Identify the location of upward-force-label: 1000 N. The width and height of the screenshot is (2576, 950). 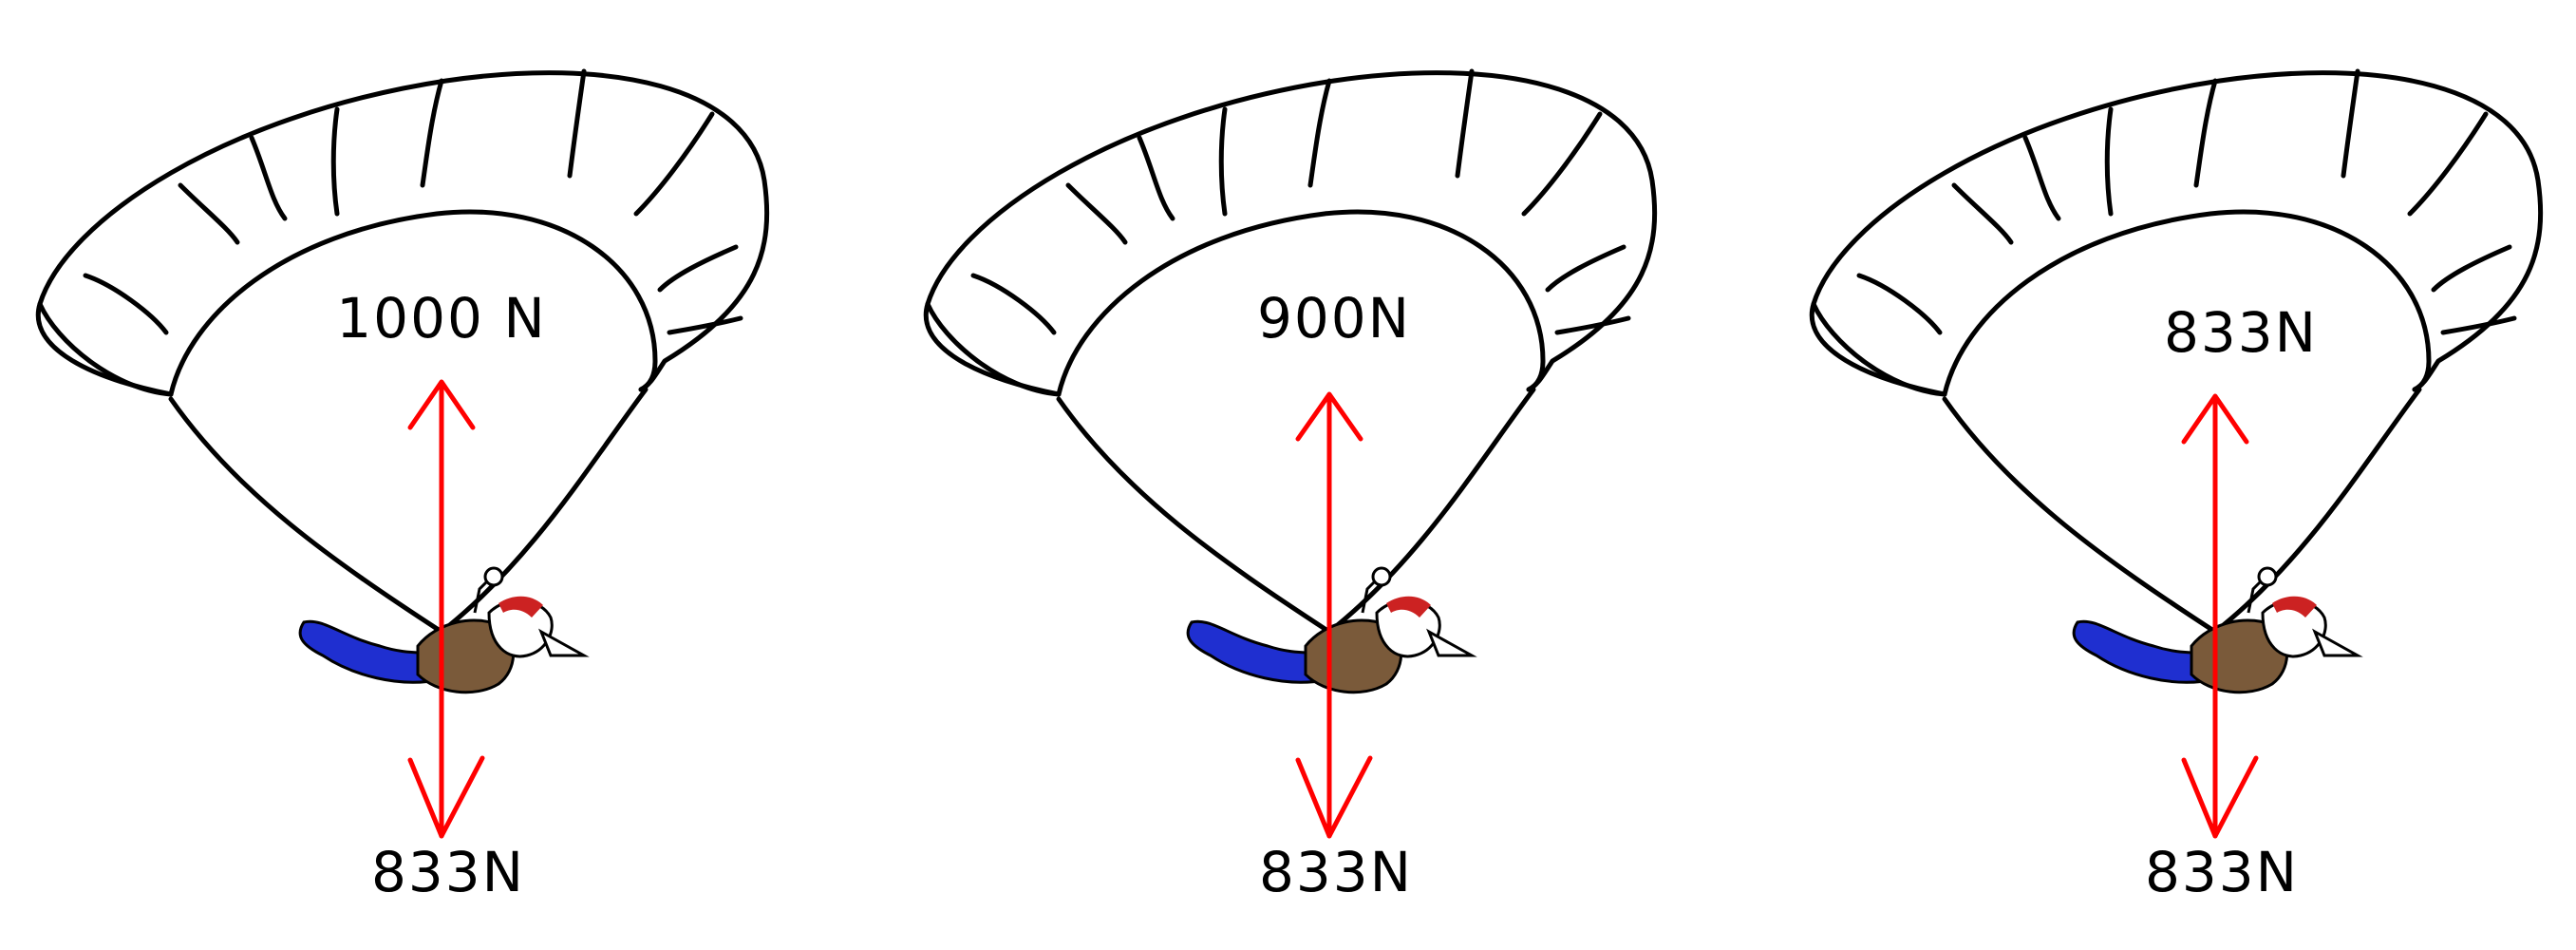
(441, 318).